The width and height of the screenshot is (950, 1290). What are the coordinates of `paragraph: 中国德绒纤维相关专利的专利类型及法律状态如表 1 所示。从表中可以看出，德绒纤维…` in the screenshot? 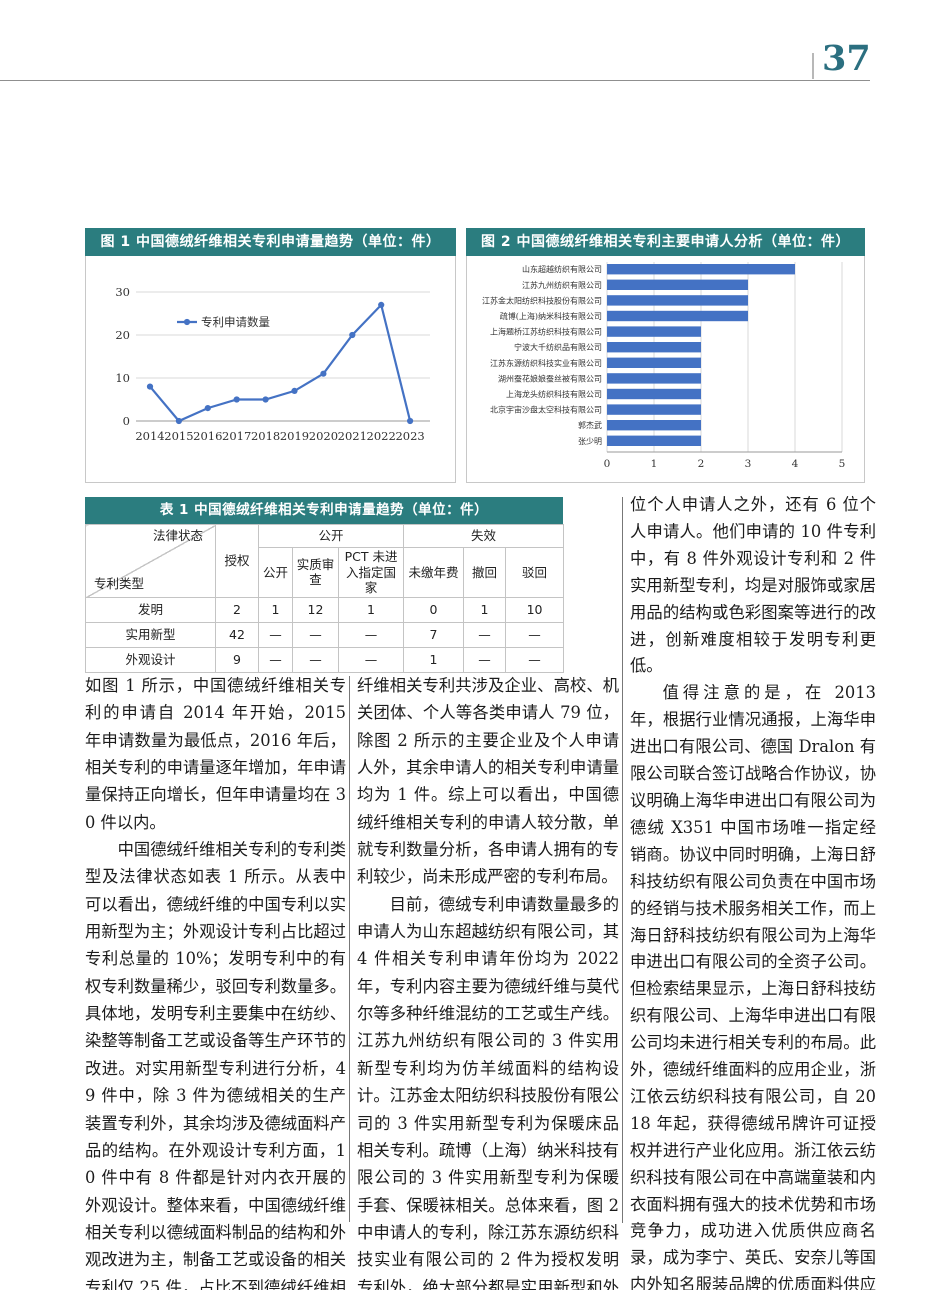 It's located at (215, 1065).